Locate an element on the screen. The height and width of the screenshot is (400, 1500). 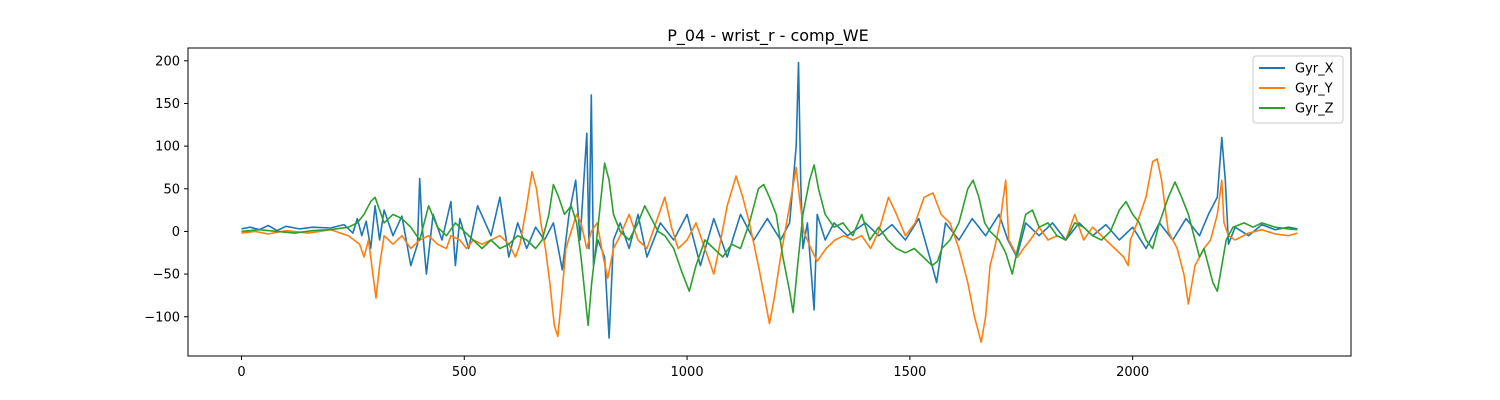
legend-box is located at coordinates (1298, 89).